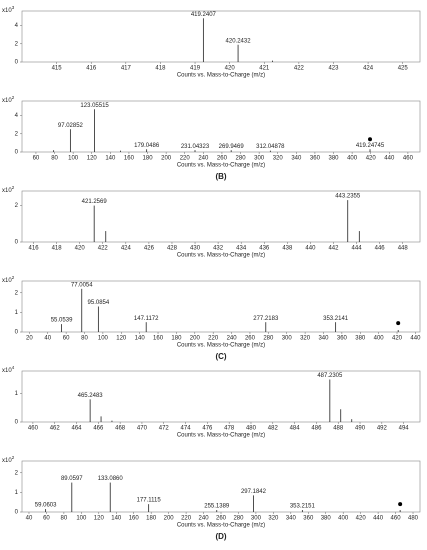 The width and height of the screenshot is (427, 550). I want to click on x-tick-label: 419, so click(195, 69).